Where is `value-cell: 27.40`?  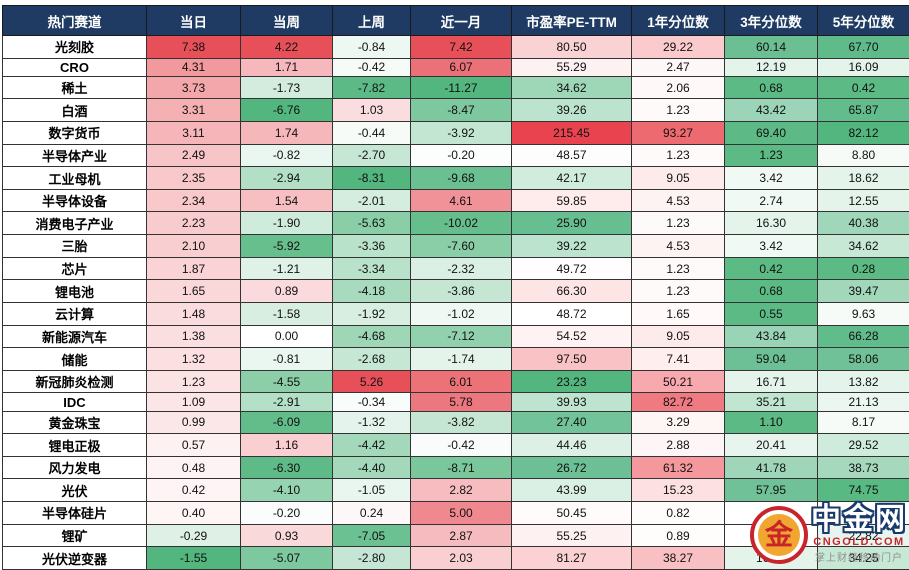
value-cell: 27.40 is located at coordinates (571, 422).